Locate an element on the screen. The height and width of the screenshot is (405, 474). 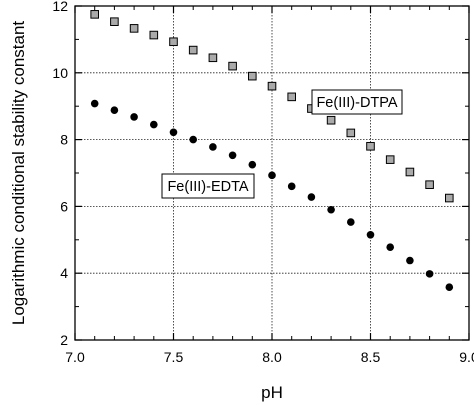
y-tick-label: 12 is located at coordinates (60, 7).